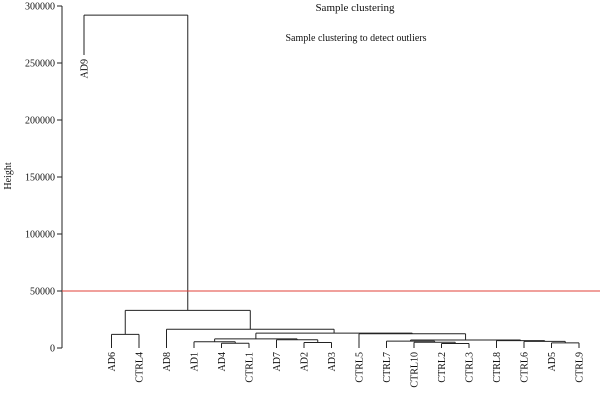  What do you see at coordinates (305, 361) in the screenshot?
I see `leaf-label-ad2: AD2` at bounding box center [305, 361].